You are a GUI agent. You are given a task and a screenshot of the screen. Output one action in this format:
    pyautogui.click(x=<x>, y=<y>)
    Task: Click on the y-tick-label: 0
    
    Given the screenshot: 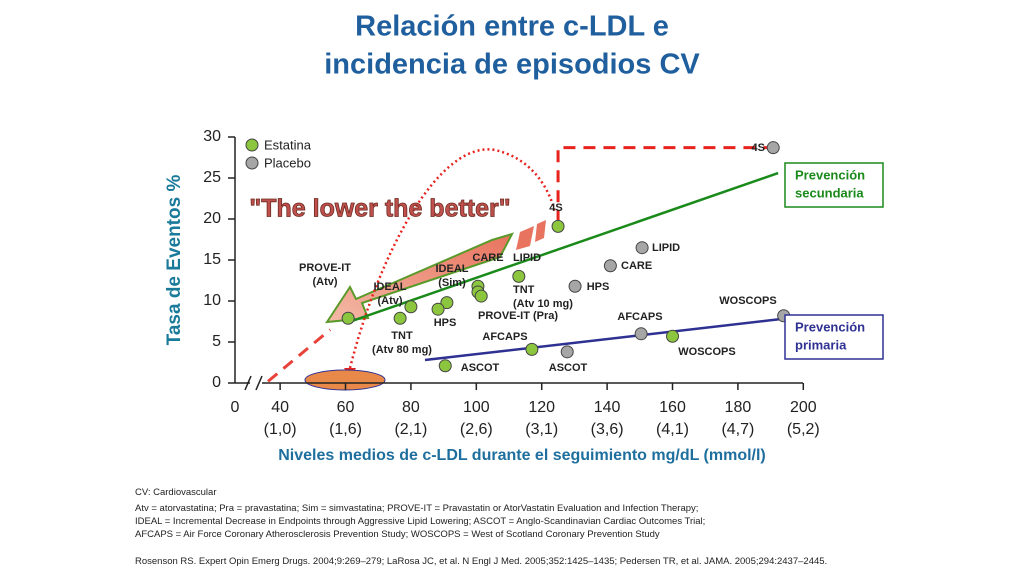 What is the action you would take?
    pyautogui.click(x=216, y=382)
    